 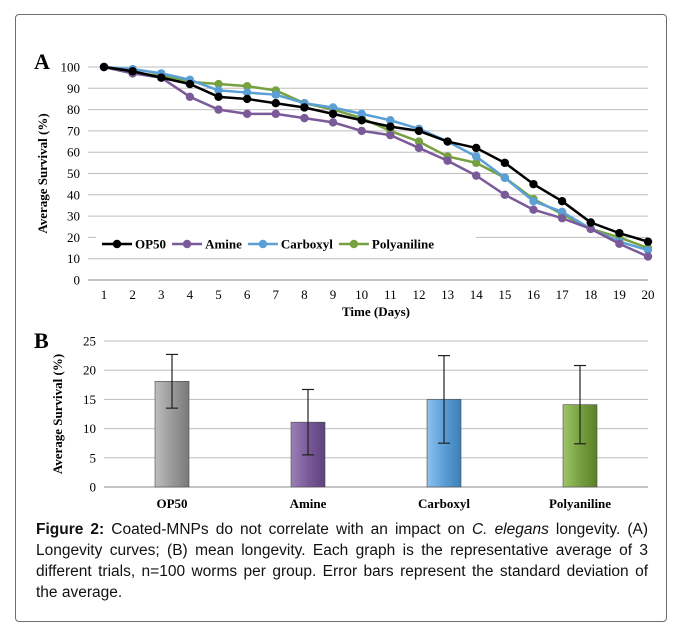 What do you see at coordinates (171, 503) in the screenshot?
I see `chart-b-x-tick: OP50` at bounding box center [171, 503].